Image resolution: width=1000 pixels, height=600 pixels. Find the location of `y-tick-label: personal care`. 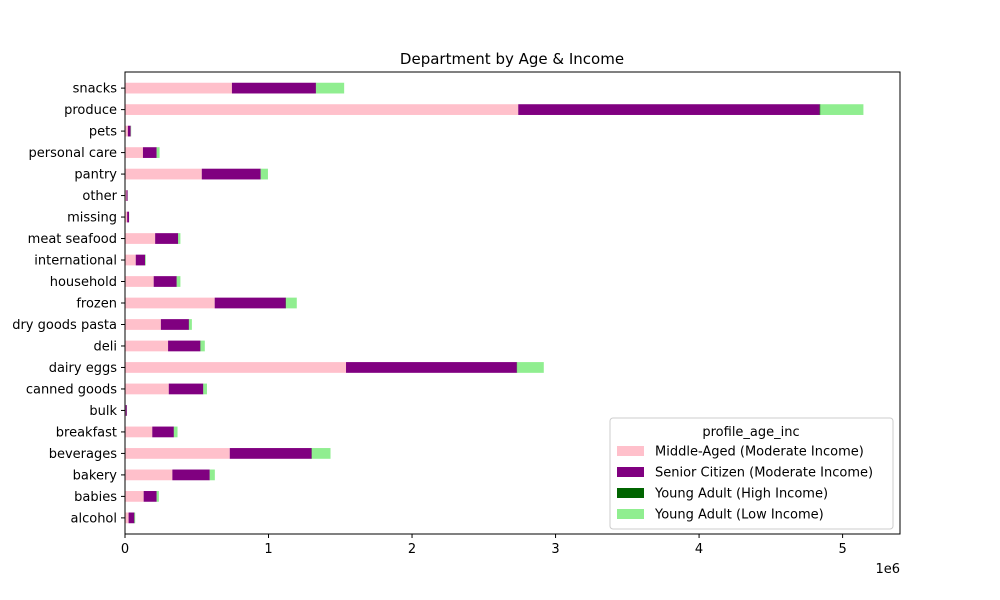

y-tick-label: personal care is located at coordinates (73, 153).